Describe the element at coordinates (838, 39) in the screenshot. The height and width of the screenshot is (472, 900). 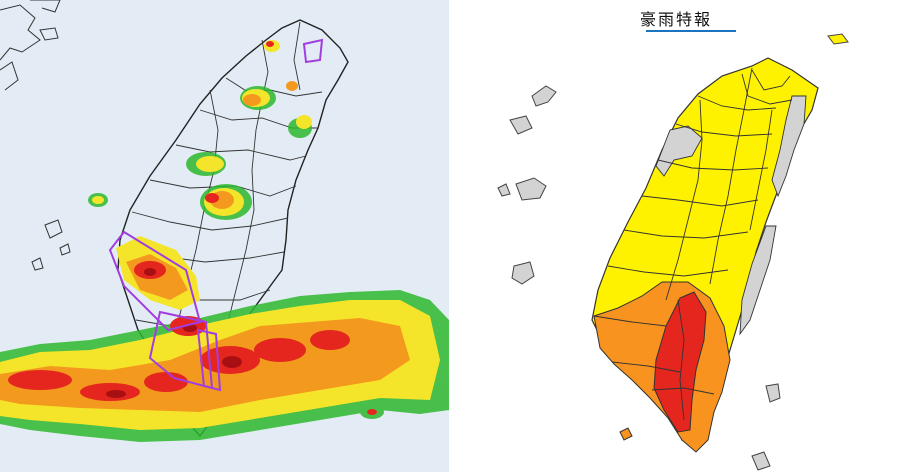
I see `matsu-island` at that location.